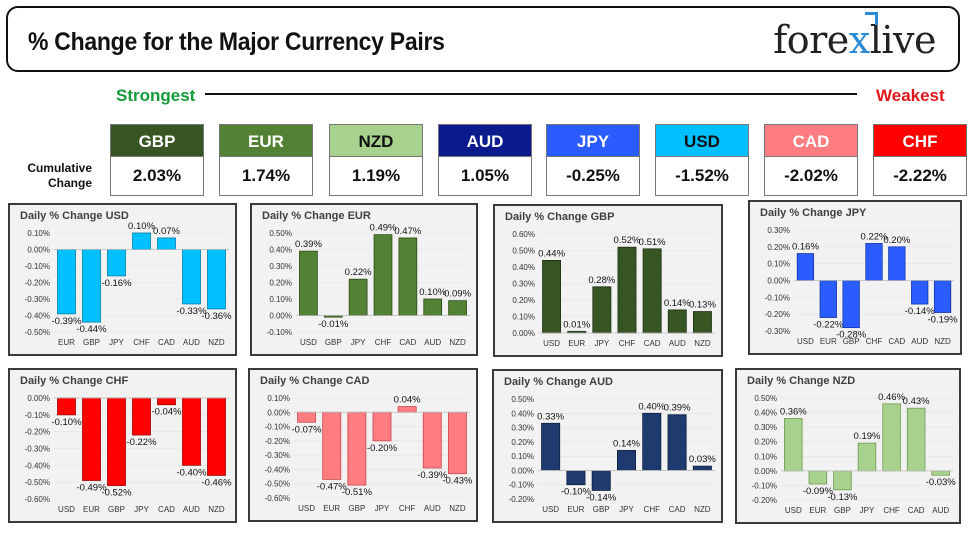 Image resolution: width=971 pixels, height=547 pixels. What do you see at coordinates (457, 294) in the screenshot?
I see `data-label: 0.09%` at bounding box center [457, 294].